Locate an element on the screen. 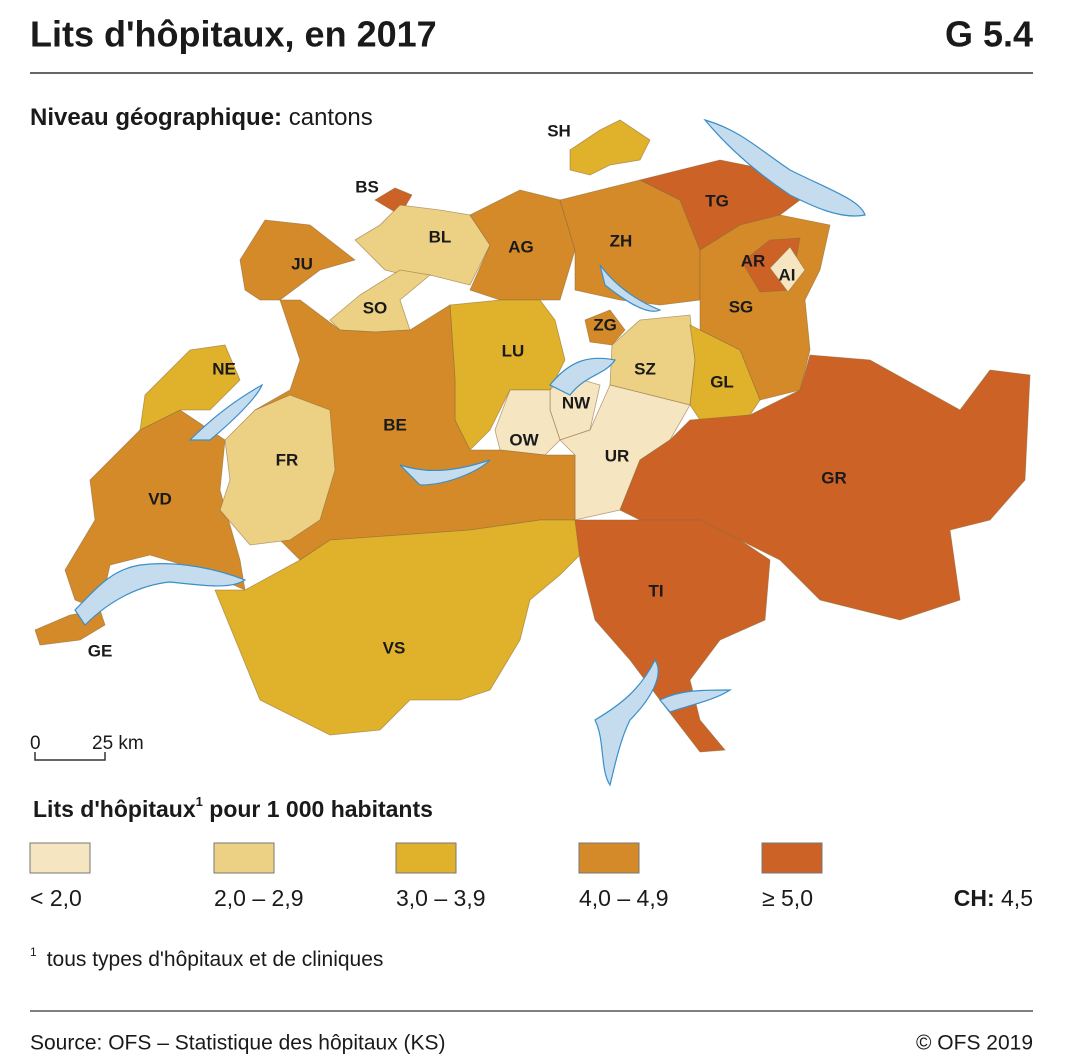  title: Lits d'hôpitaux, en 2017 is located at coordinates (233, 34).